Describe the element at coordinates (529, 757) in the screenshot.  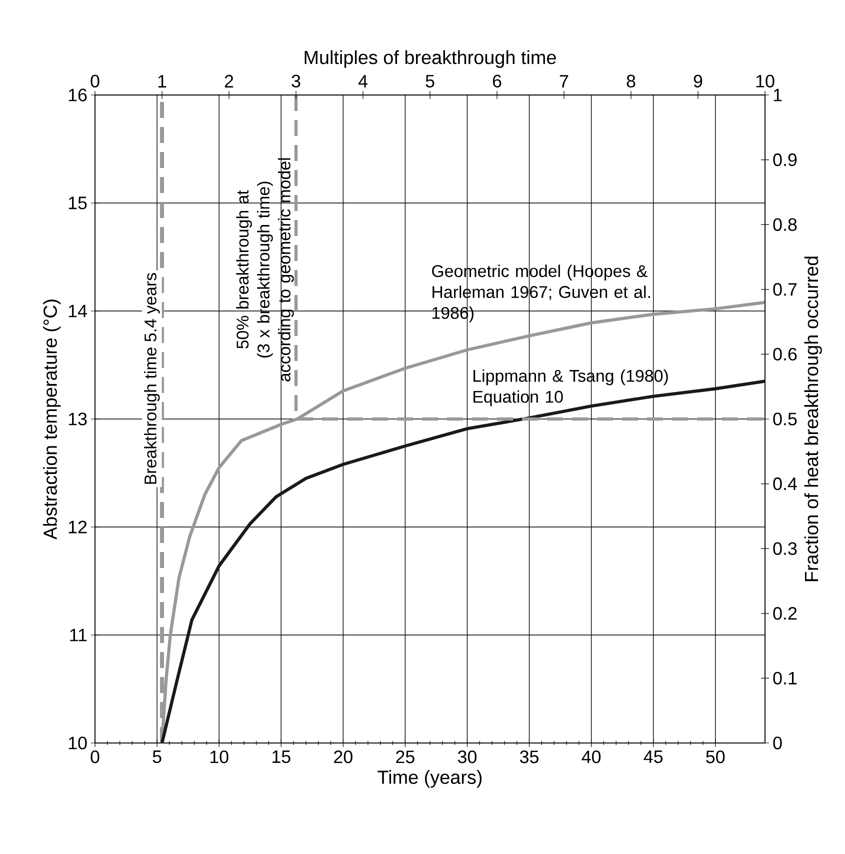
I see `x-tick-label: 35` at that location.